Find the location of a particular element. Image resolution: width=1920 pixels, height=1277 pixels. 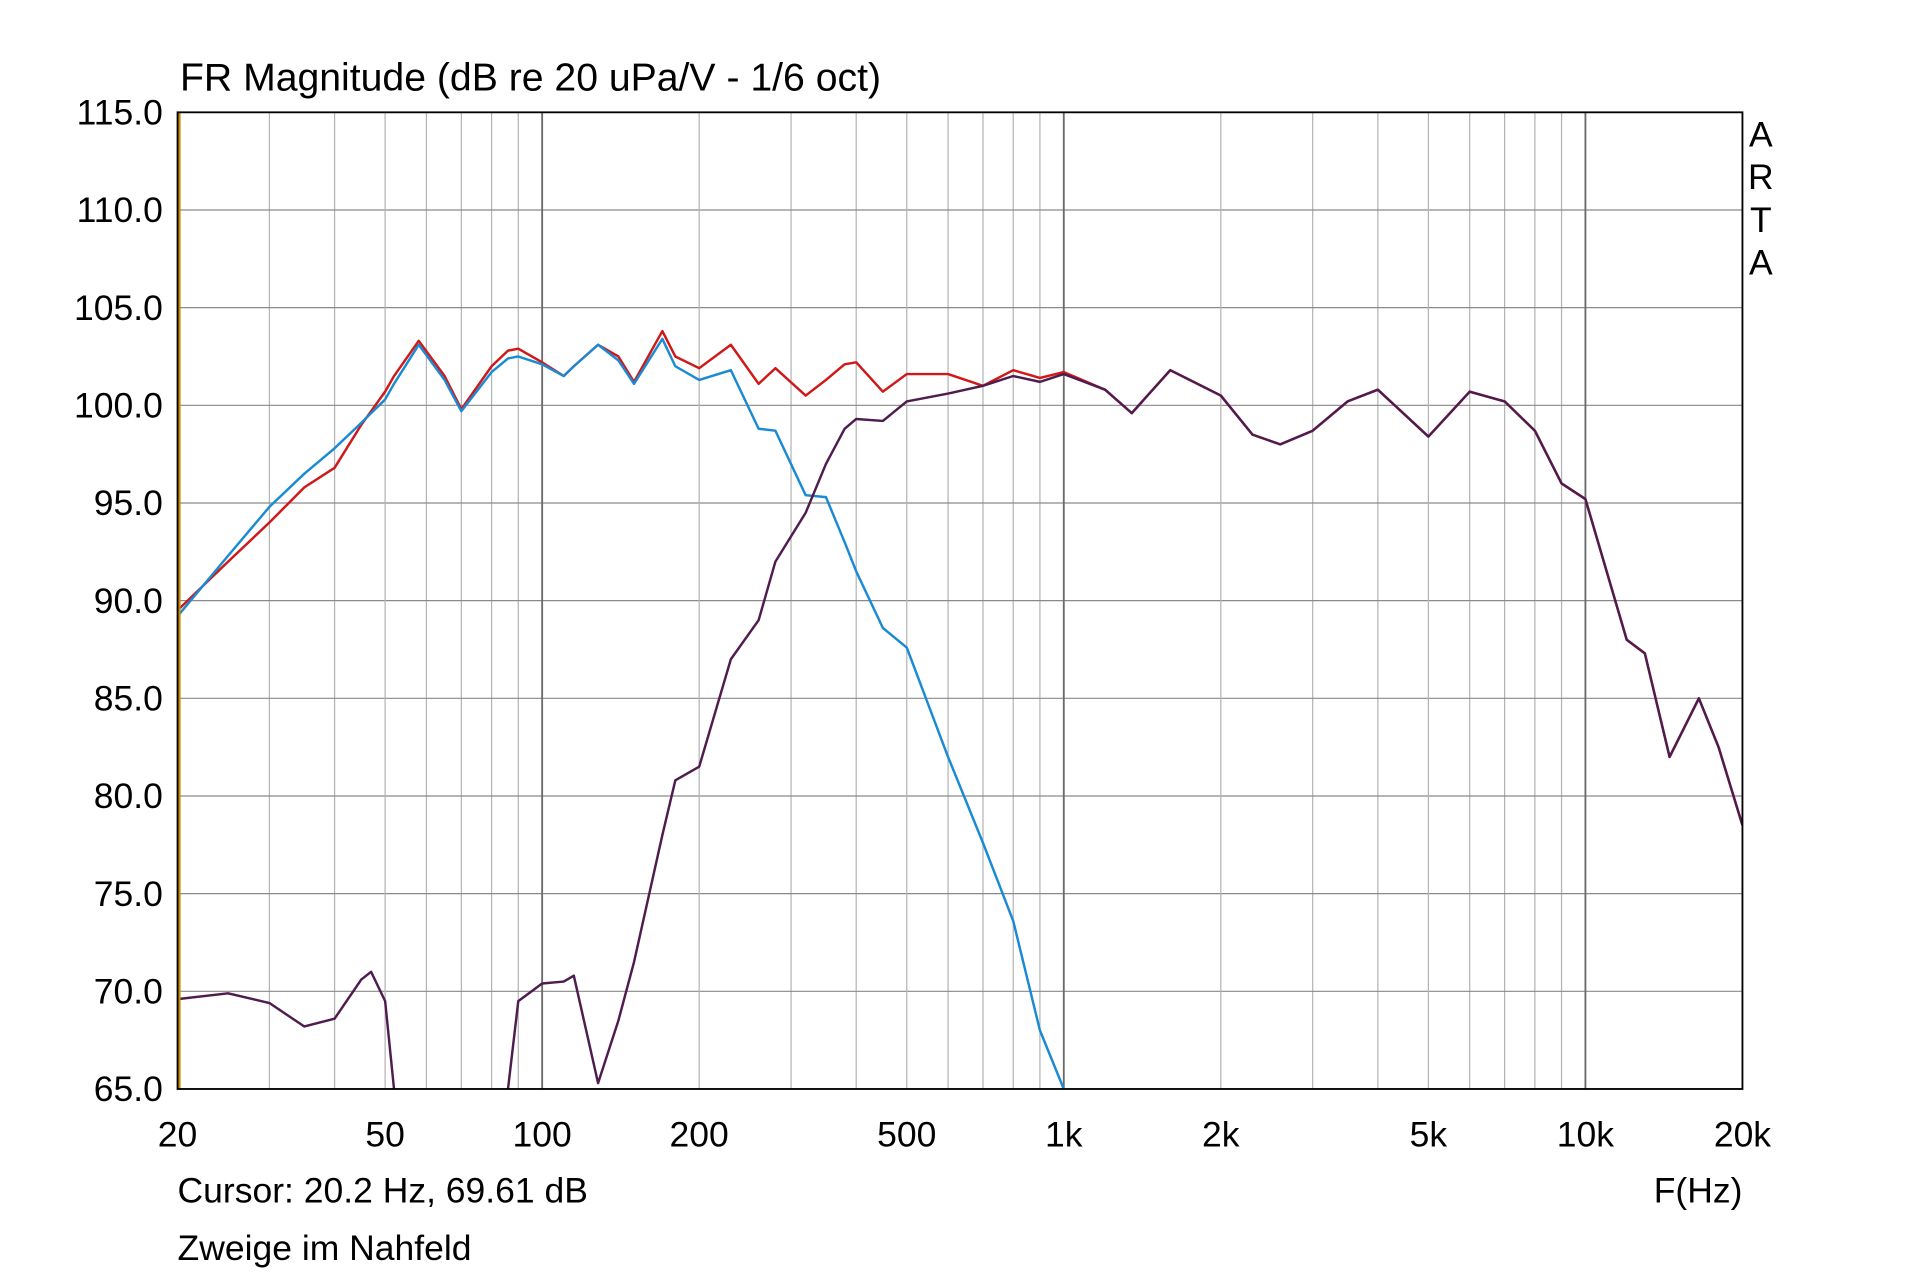

y-tick-label: 105.0 is located at coordinates (118, 308).